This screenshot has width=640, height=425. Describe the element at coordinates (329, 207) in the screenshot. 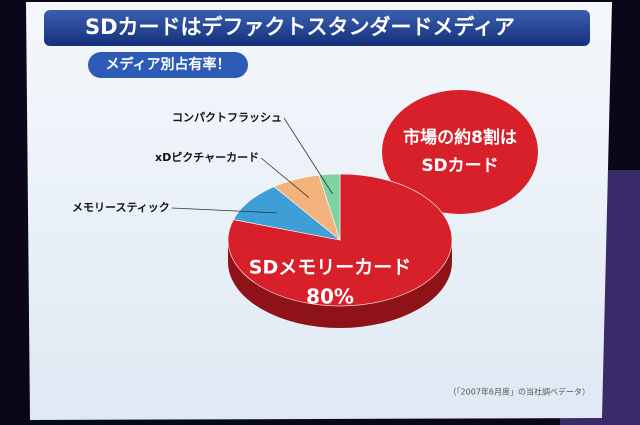

I see `pie-slice` at that location.